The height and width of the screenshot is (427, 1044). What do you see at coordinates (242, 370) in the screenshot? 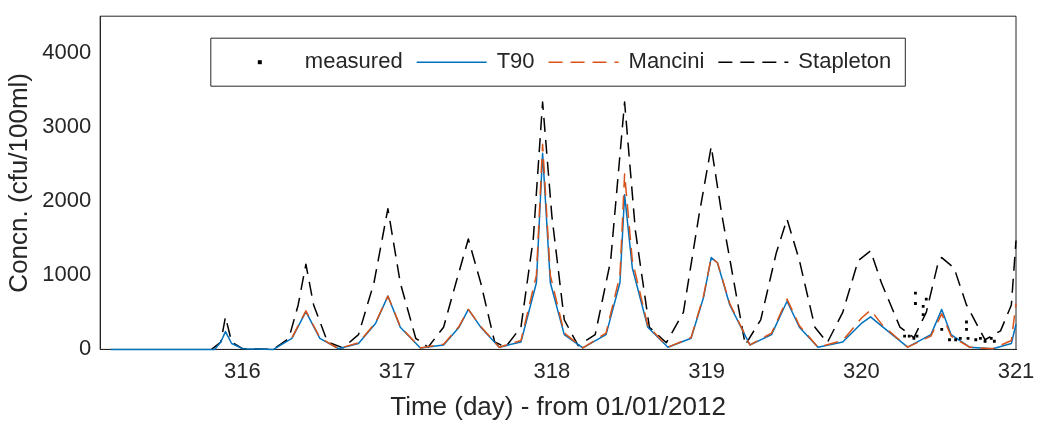
I see `x-tick-label: 316` at bounding box center [242, 370].